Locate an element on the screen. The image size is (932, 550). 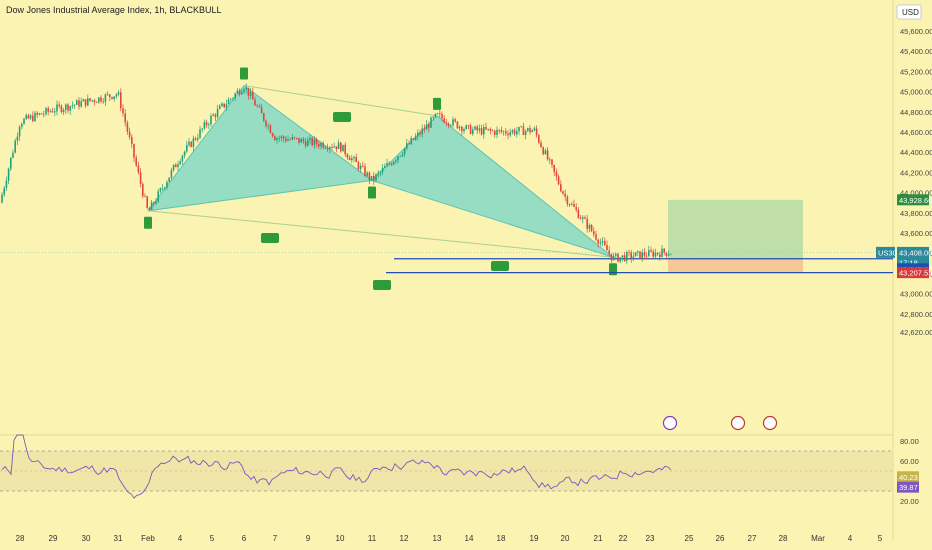
price-tag-target is located at coordinates (913, 200).